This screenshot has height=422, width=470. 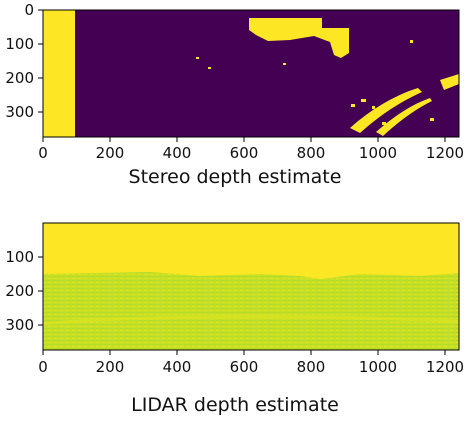 What do you see at coordinates (244, 153) in the screenshot?
I see `stereo-x-tick: 600` at bounding box center [244, 153].